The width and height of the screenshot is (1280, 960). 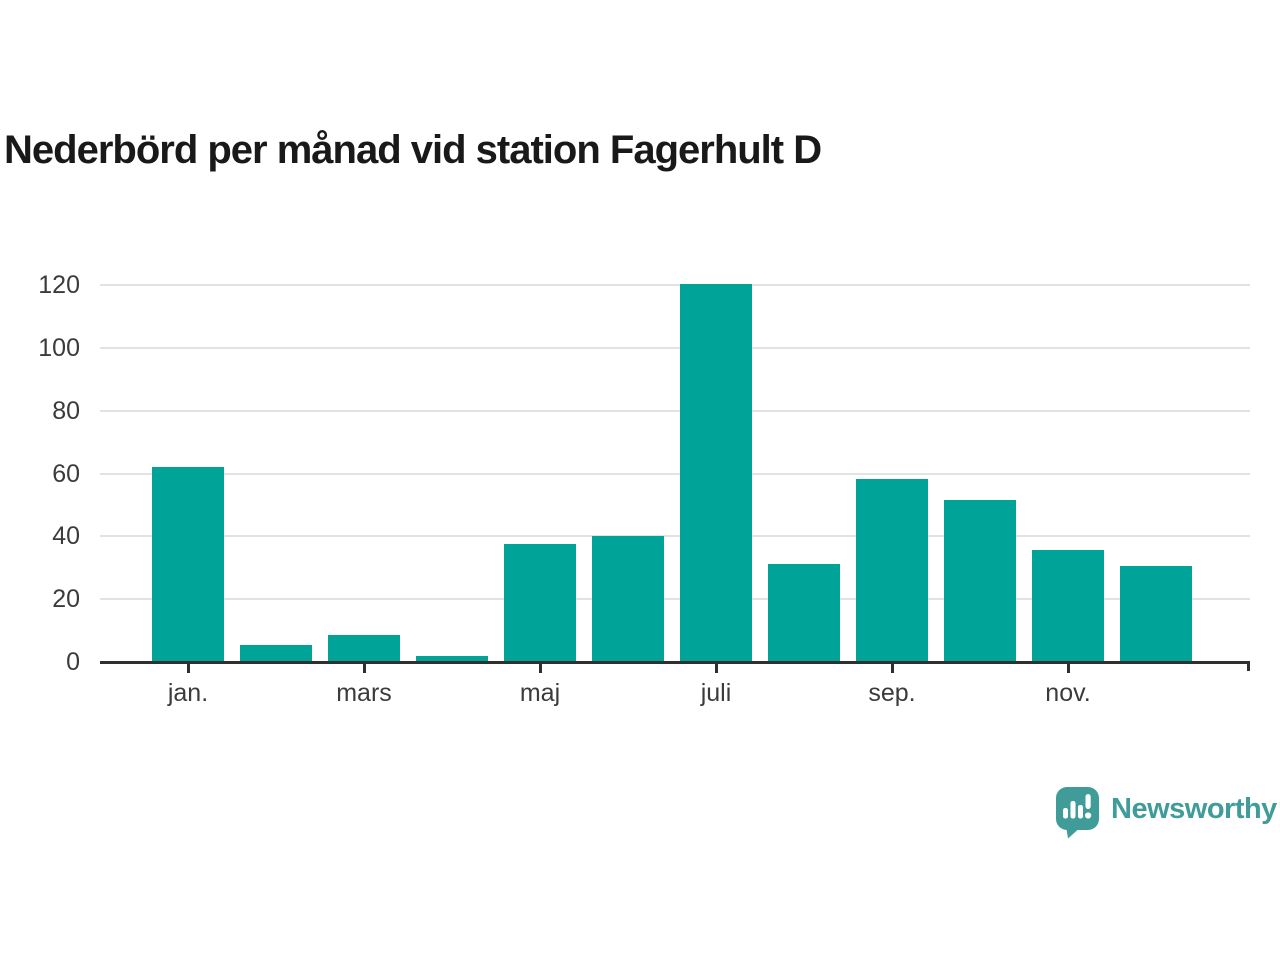 What do you see at coordinates (66, 536) in the screenshot?
I see `y-axis-label: 40` at bounding box center [66, 536].